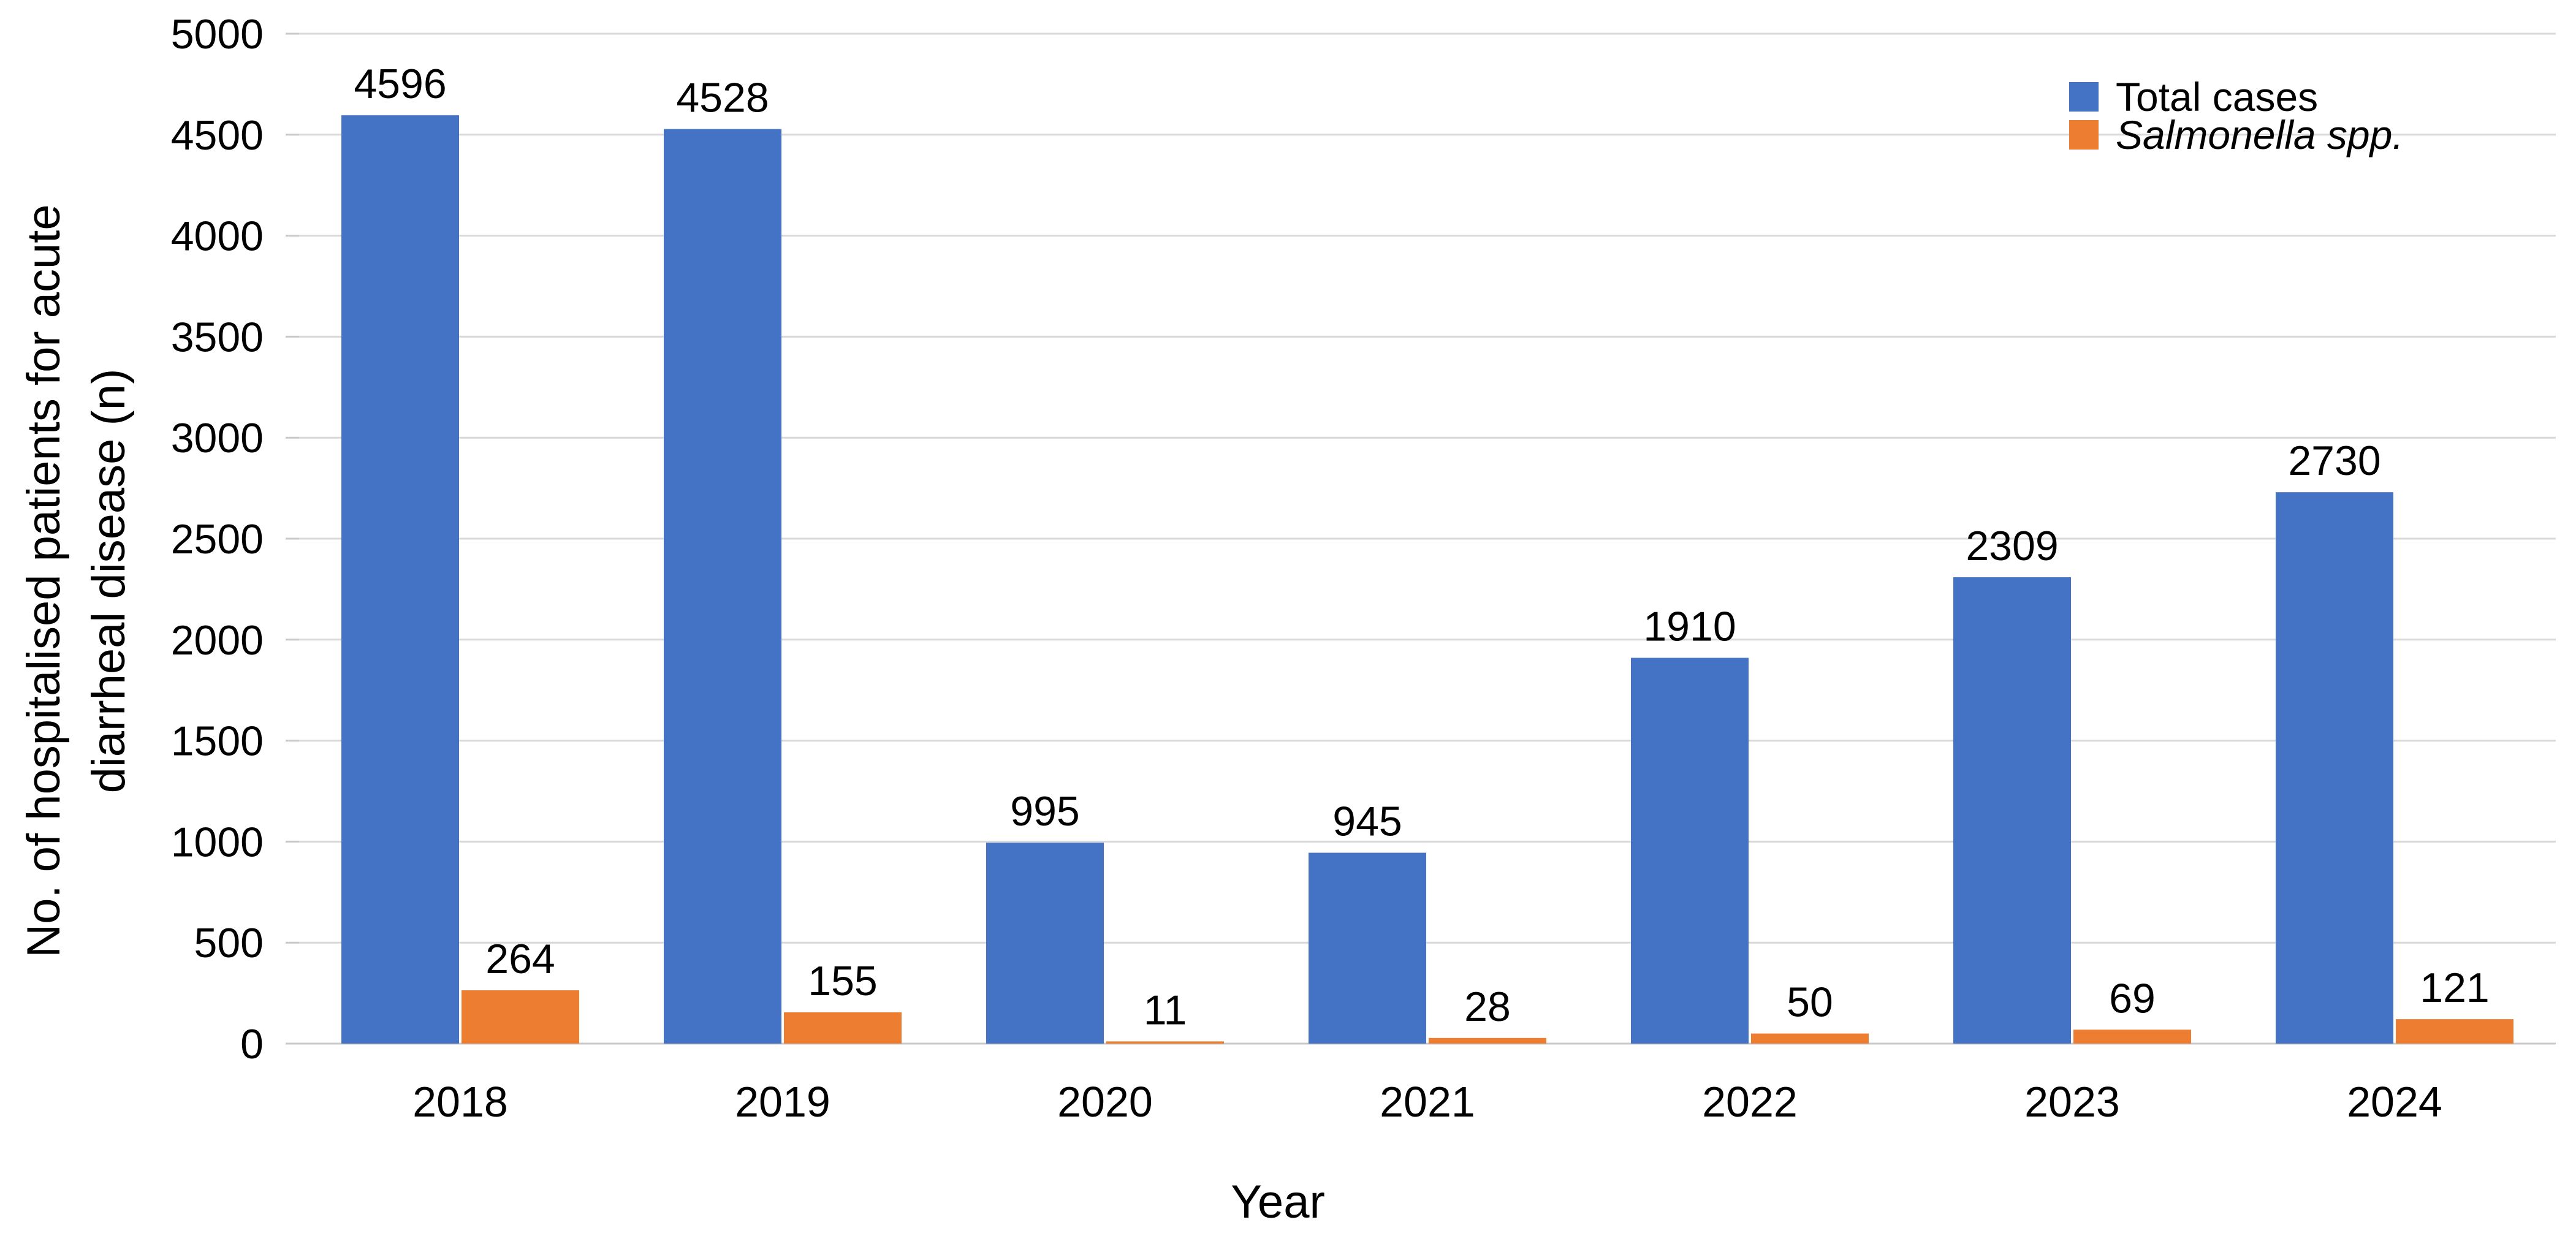  What do you see at coordinates (2012, 810) in the screenshot?
I see `bar-total-2023` at bounding box center [2012, 810].